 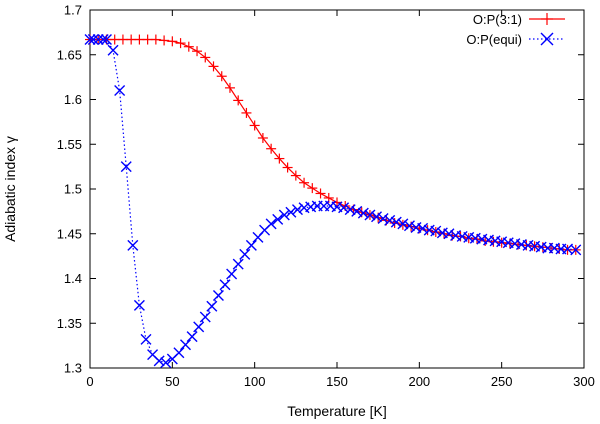 What do you see at coordinates (89, 381) in the screenshot?
I see `x-tick-label-0: 0` at bounding box center [89, 381].